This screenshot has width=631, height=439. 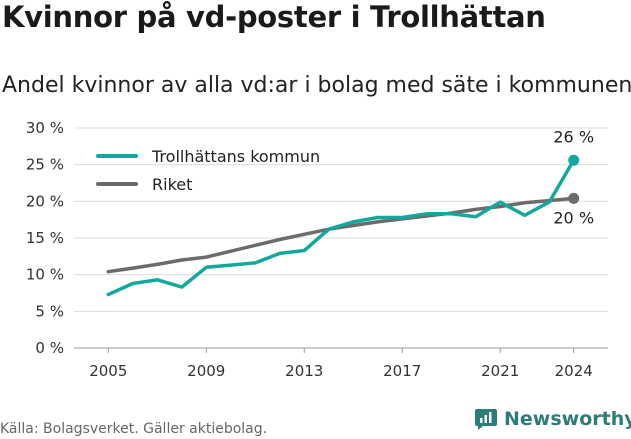 What do you see at coordinates (500, 371) in the screenshot?
I see `x-tick-label: 2021` at bounding box center [500, 371].